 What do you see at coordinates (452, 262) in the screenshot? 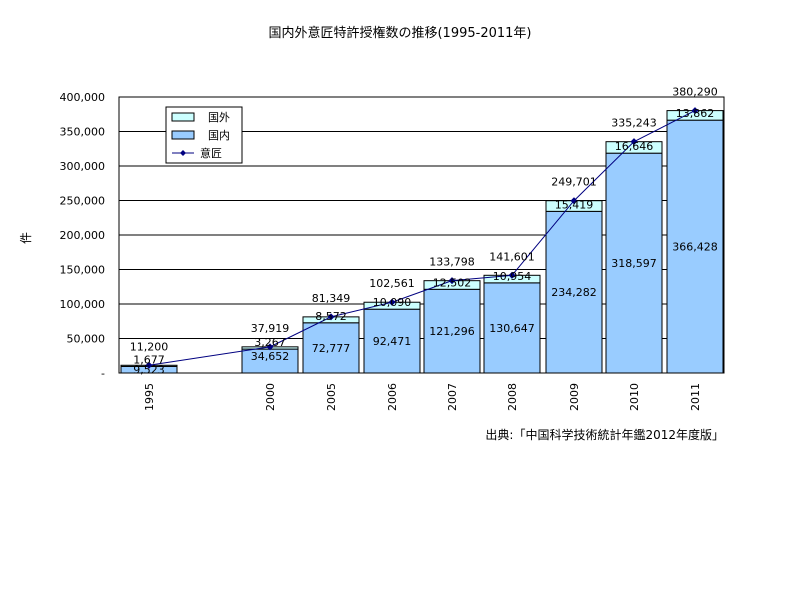
I see `data-label-total: 133,798` at bounding box center [452, 262].